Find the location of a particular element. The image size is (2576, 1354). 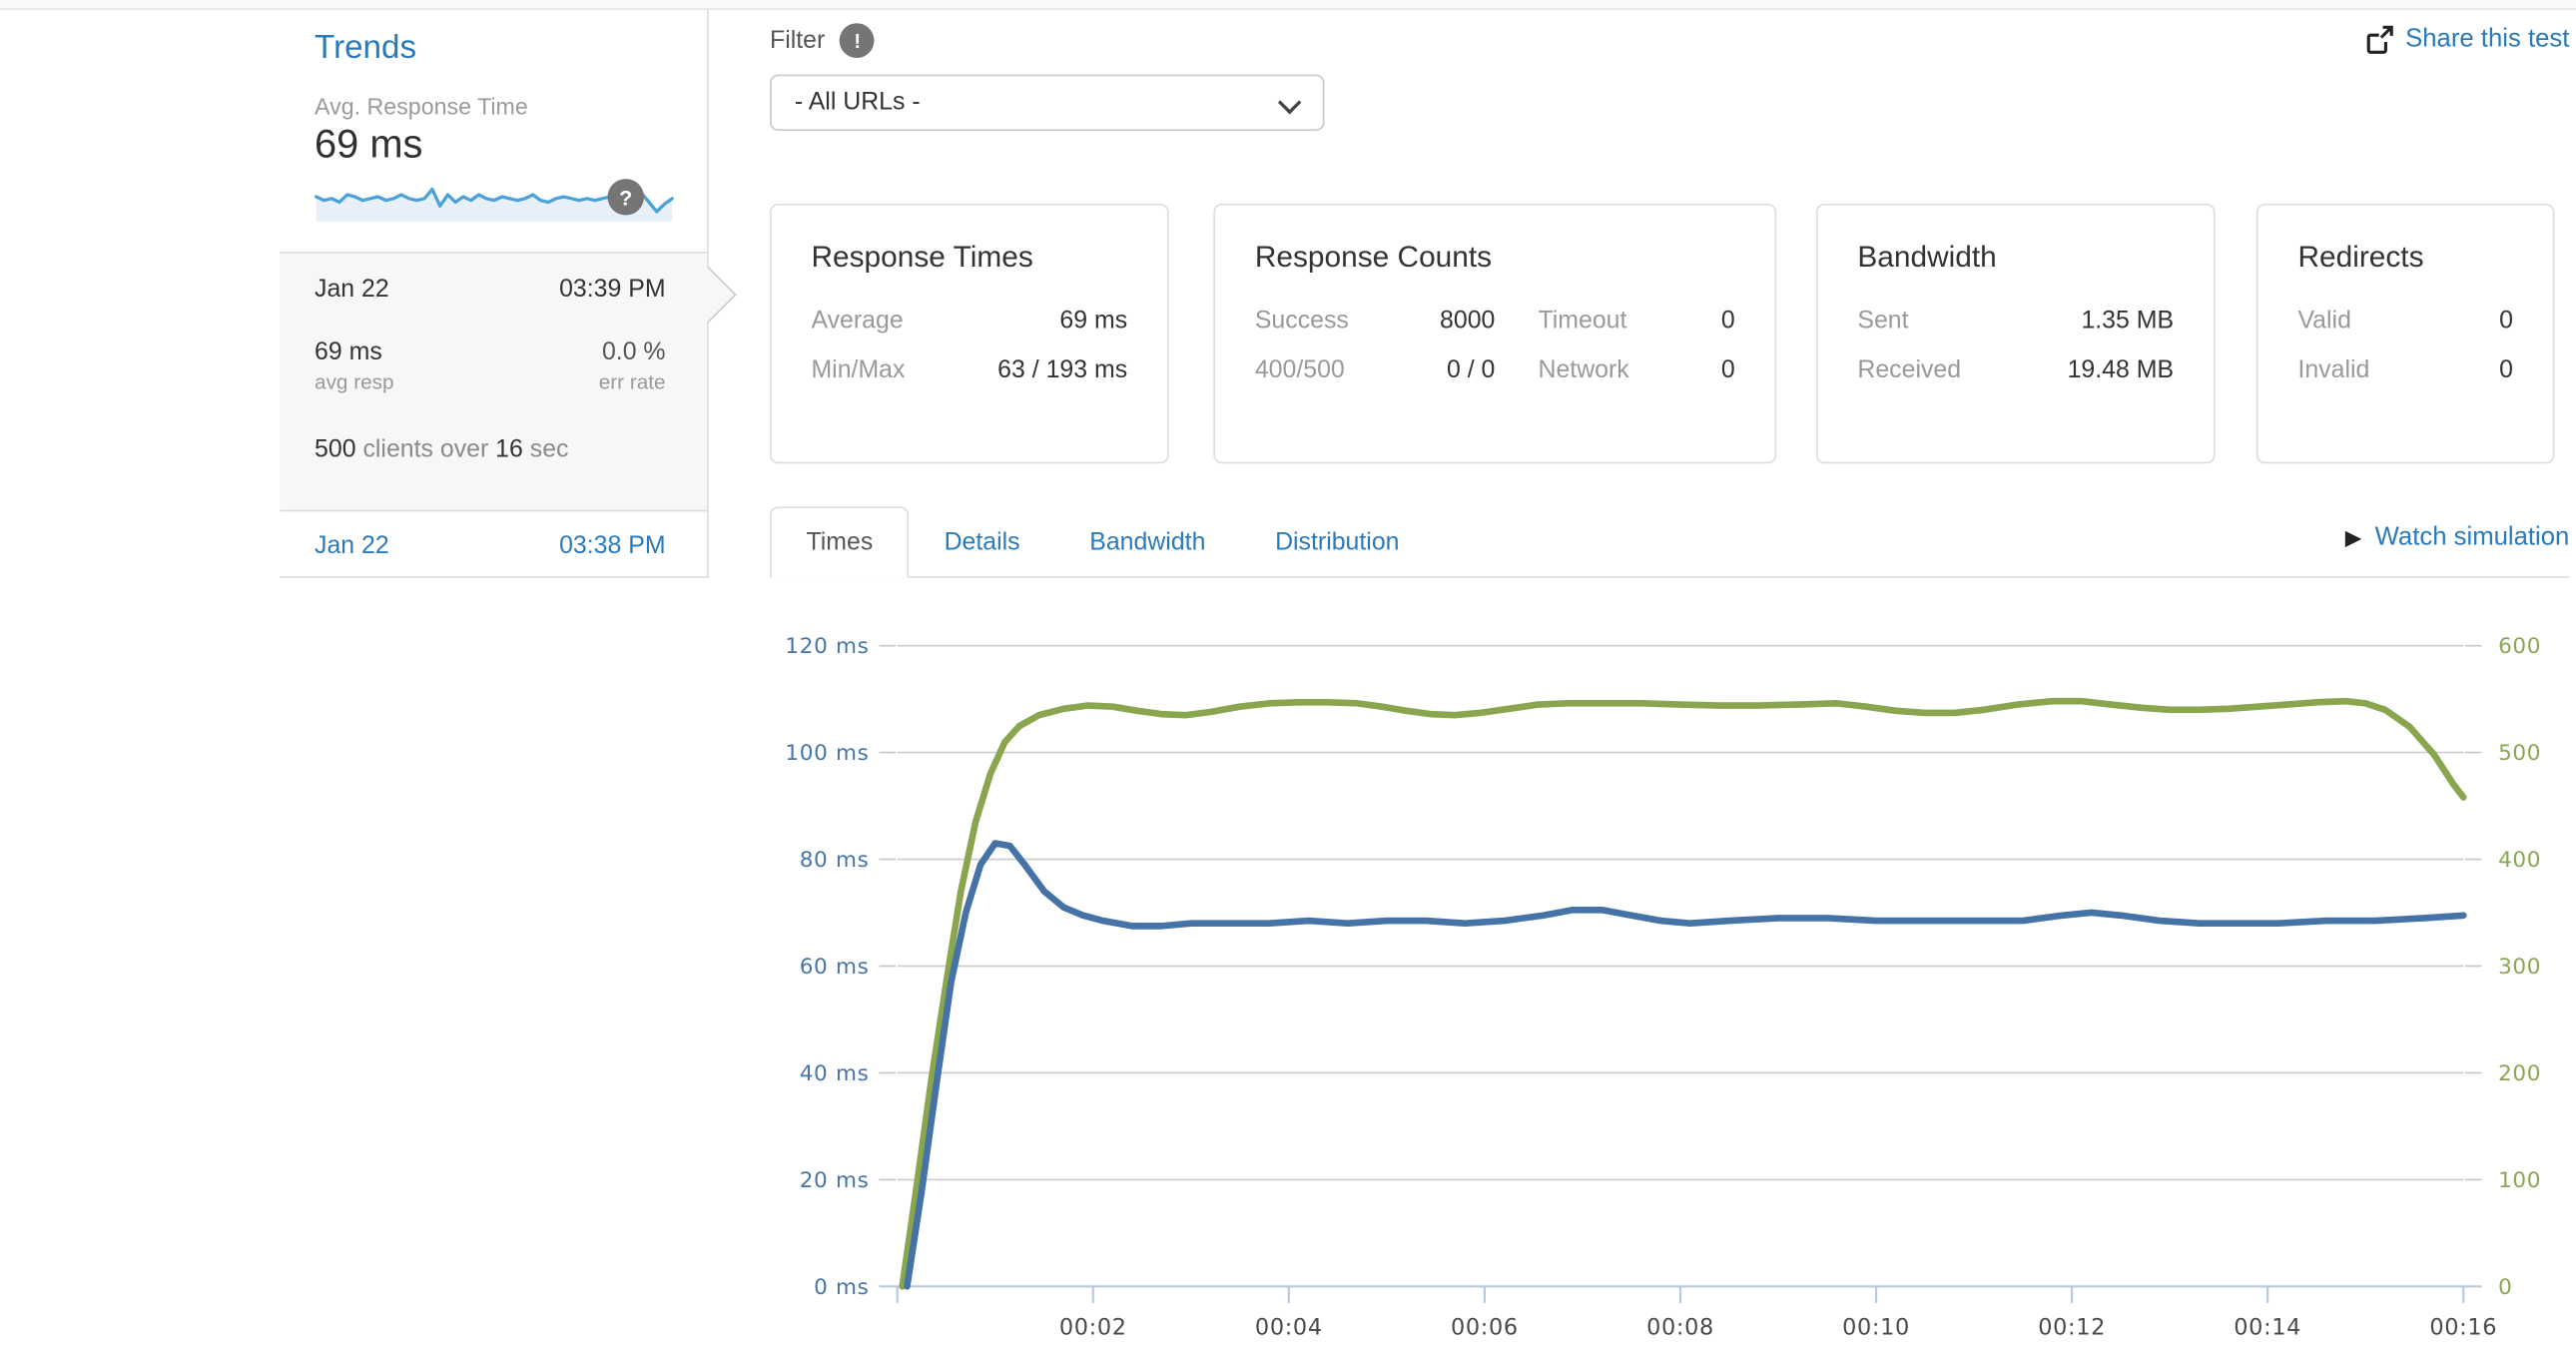

card-stat-row: Sent 1.35 MB is located at coordinates (2015, 321).